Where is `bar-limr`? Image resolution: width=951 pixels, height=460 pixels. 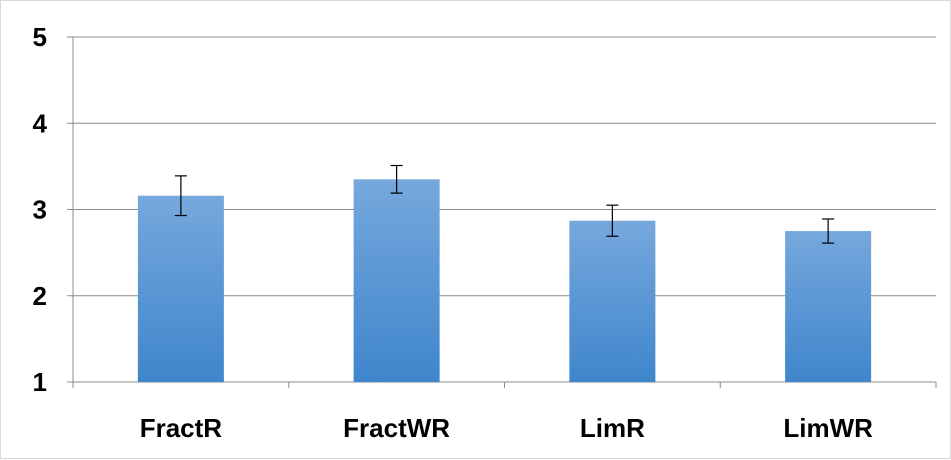
bar-limr is located at coordinates (612, 301).